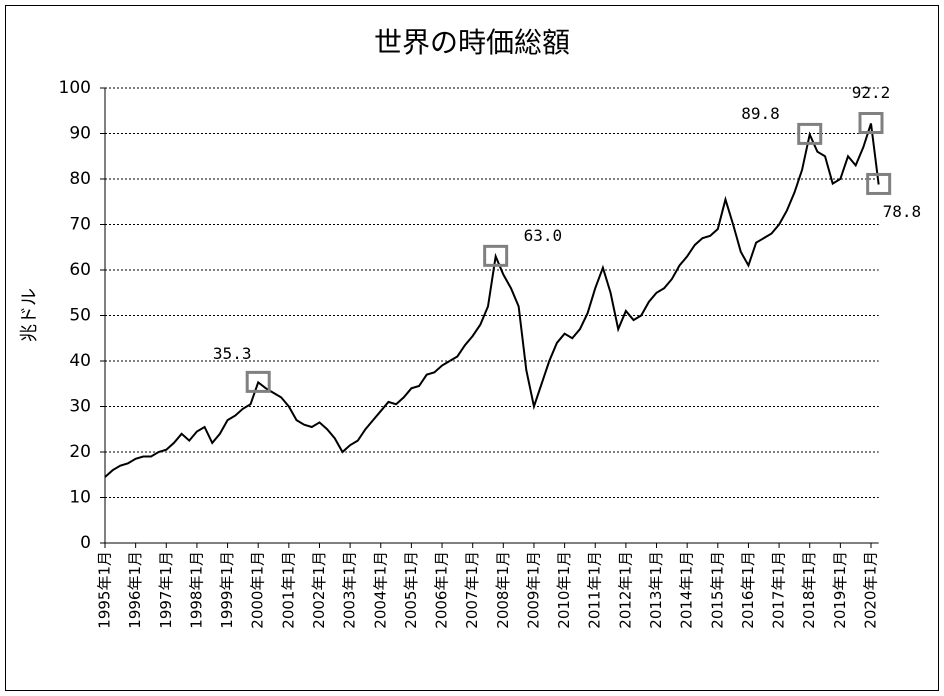  Describe the element at coordinates (80, 407) in the screenshot. I see `y-tick-label: 30` at that location.